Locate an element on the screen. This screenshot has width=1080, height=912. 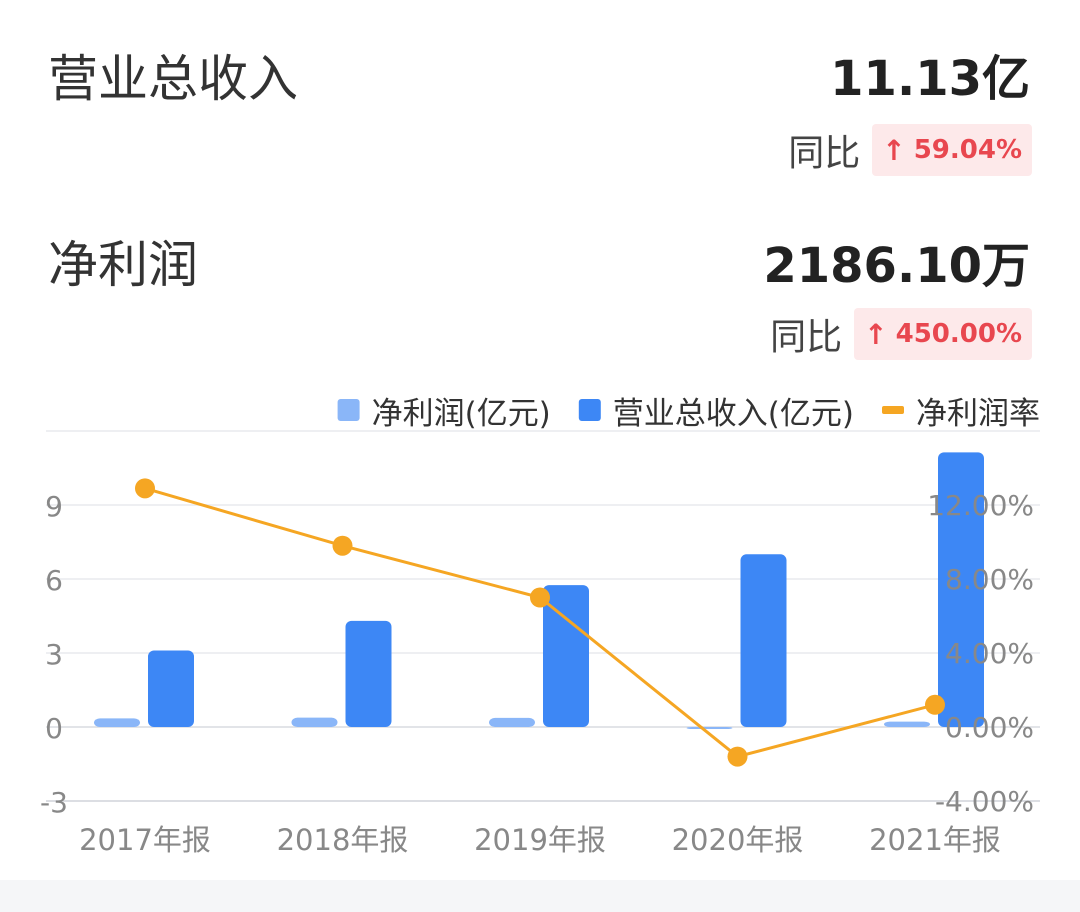
revenue-yoy-badge: ↑ 59.04% is located at coordinates (952, 150).